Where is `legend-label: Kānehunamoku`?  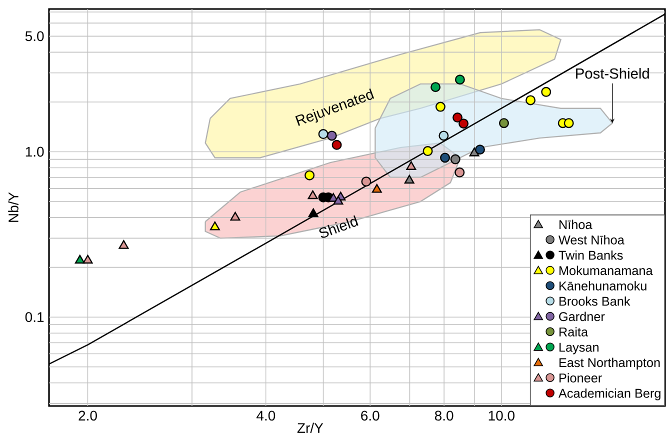
legend-label: Kānehunamoku is located at coordinates (603, 285).